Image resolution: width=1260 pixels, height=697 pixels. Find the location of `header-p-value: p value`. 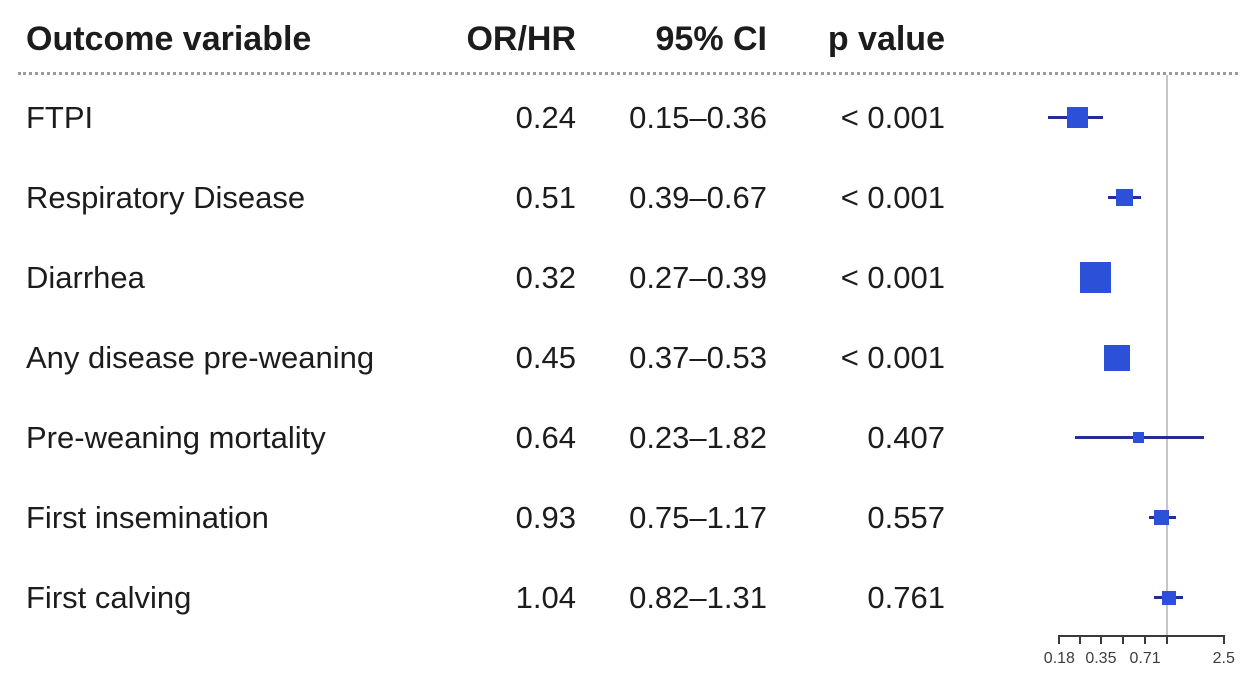

header-p-value: p value is located at coordinates (886, 39).